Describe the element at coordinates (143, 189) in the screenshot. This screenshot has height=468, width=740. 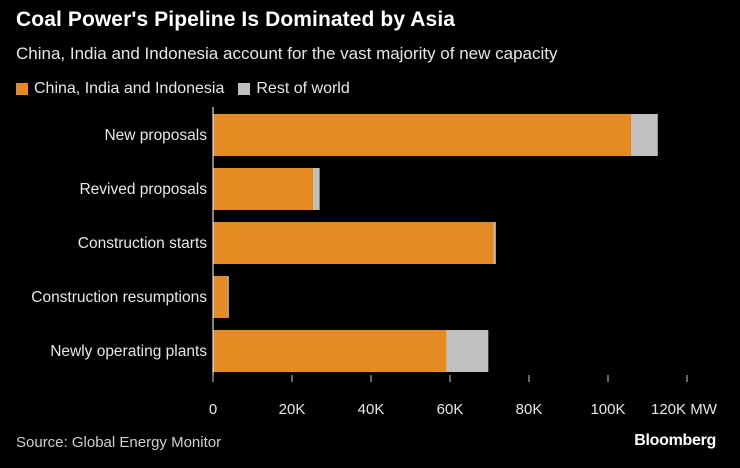
I see `category-label-revived-proposals: Revived proposals` at that location.